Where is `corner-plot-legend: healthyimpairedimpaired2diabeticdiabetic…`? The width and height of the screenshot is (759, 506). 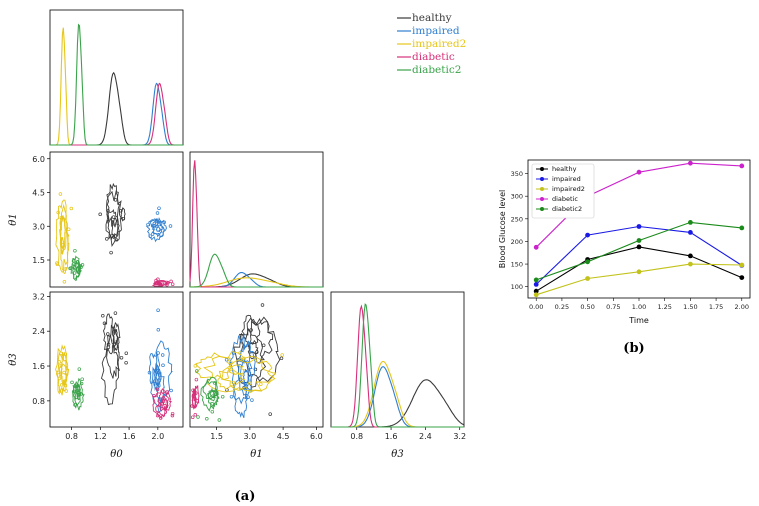
corner-plot-legend: healthyimpairedimpaired2diabeticdiabetic… is located at coordinates (431, 44).